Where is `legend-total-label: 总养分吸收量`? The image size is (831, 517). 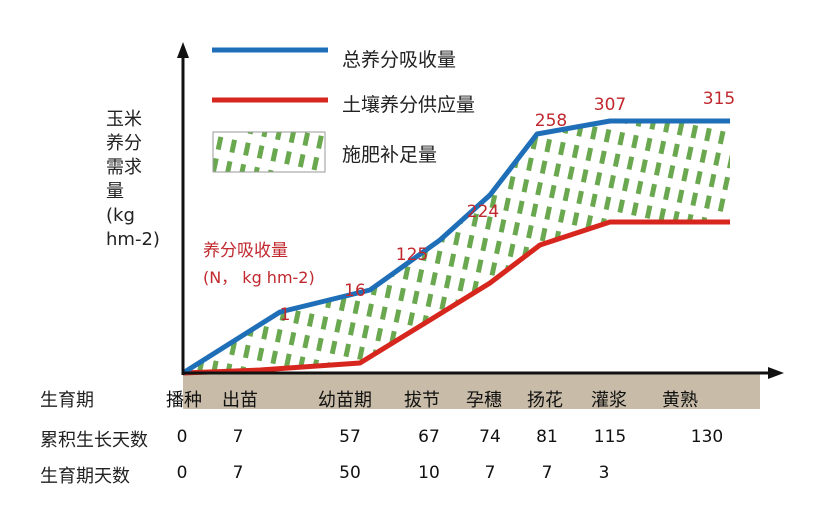
legend-total-label: 总养分吸收量 is located at coordinates (399, 60).